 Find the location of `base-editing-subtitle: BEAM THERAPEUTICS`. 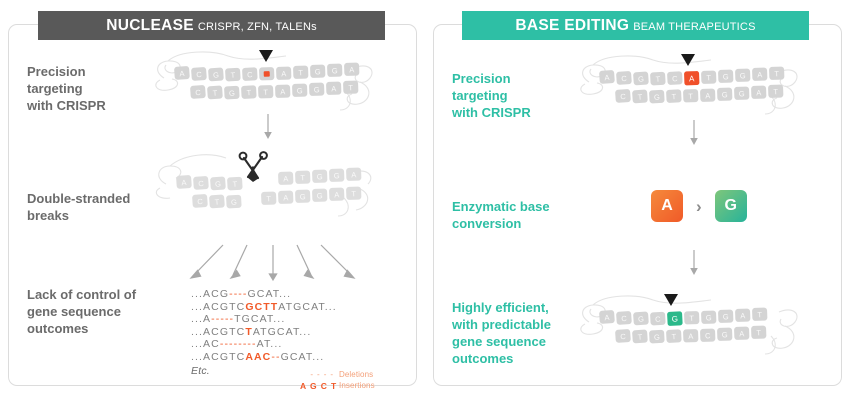

base-editing-subtitle: BEAM THERAPEUTICS is located at coordinates (694, 27).